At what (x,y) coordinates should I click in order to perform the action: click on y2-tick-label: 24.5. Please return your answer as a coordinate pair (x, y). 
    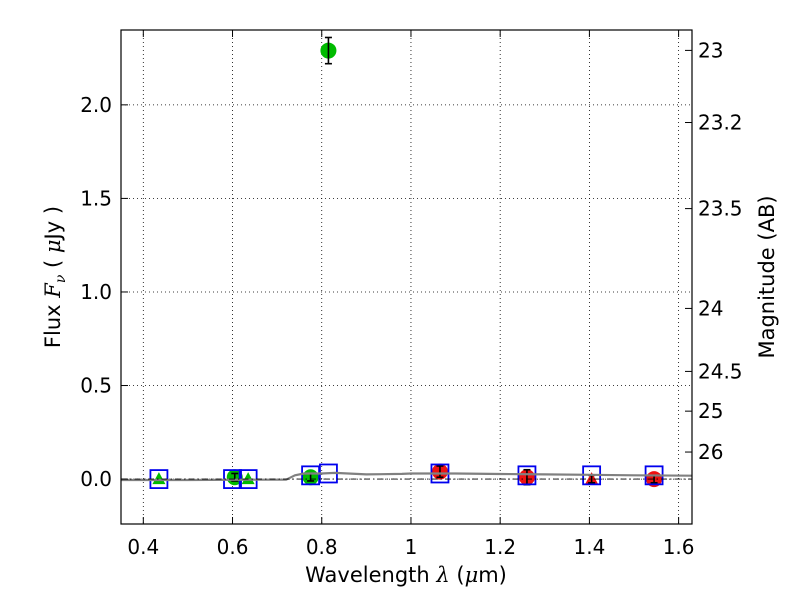
    Looking at the image, I should click on (720, 371).